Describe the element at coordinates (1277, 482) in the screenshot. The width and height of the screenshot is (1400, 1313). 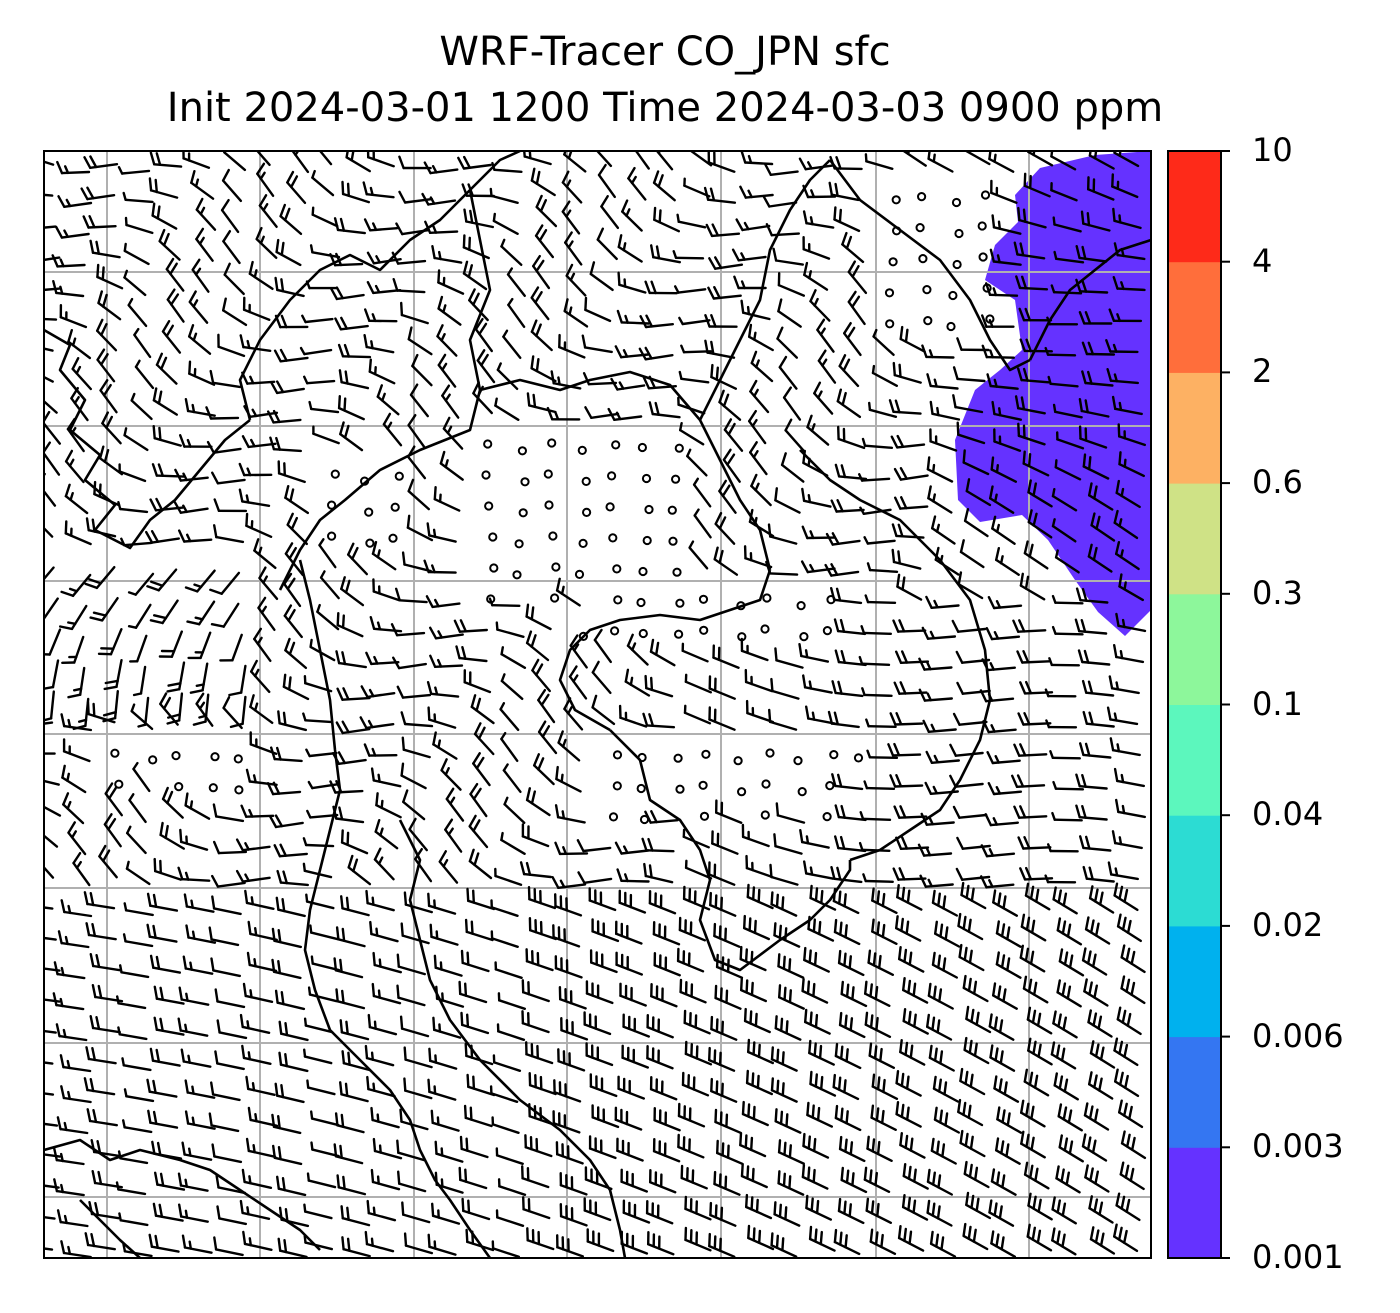
I see `colorbar-tick-label: 0.6` at that location.